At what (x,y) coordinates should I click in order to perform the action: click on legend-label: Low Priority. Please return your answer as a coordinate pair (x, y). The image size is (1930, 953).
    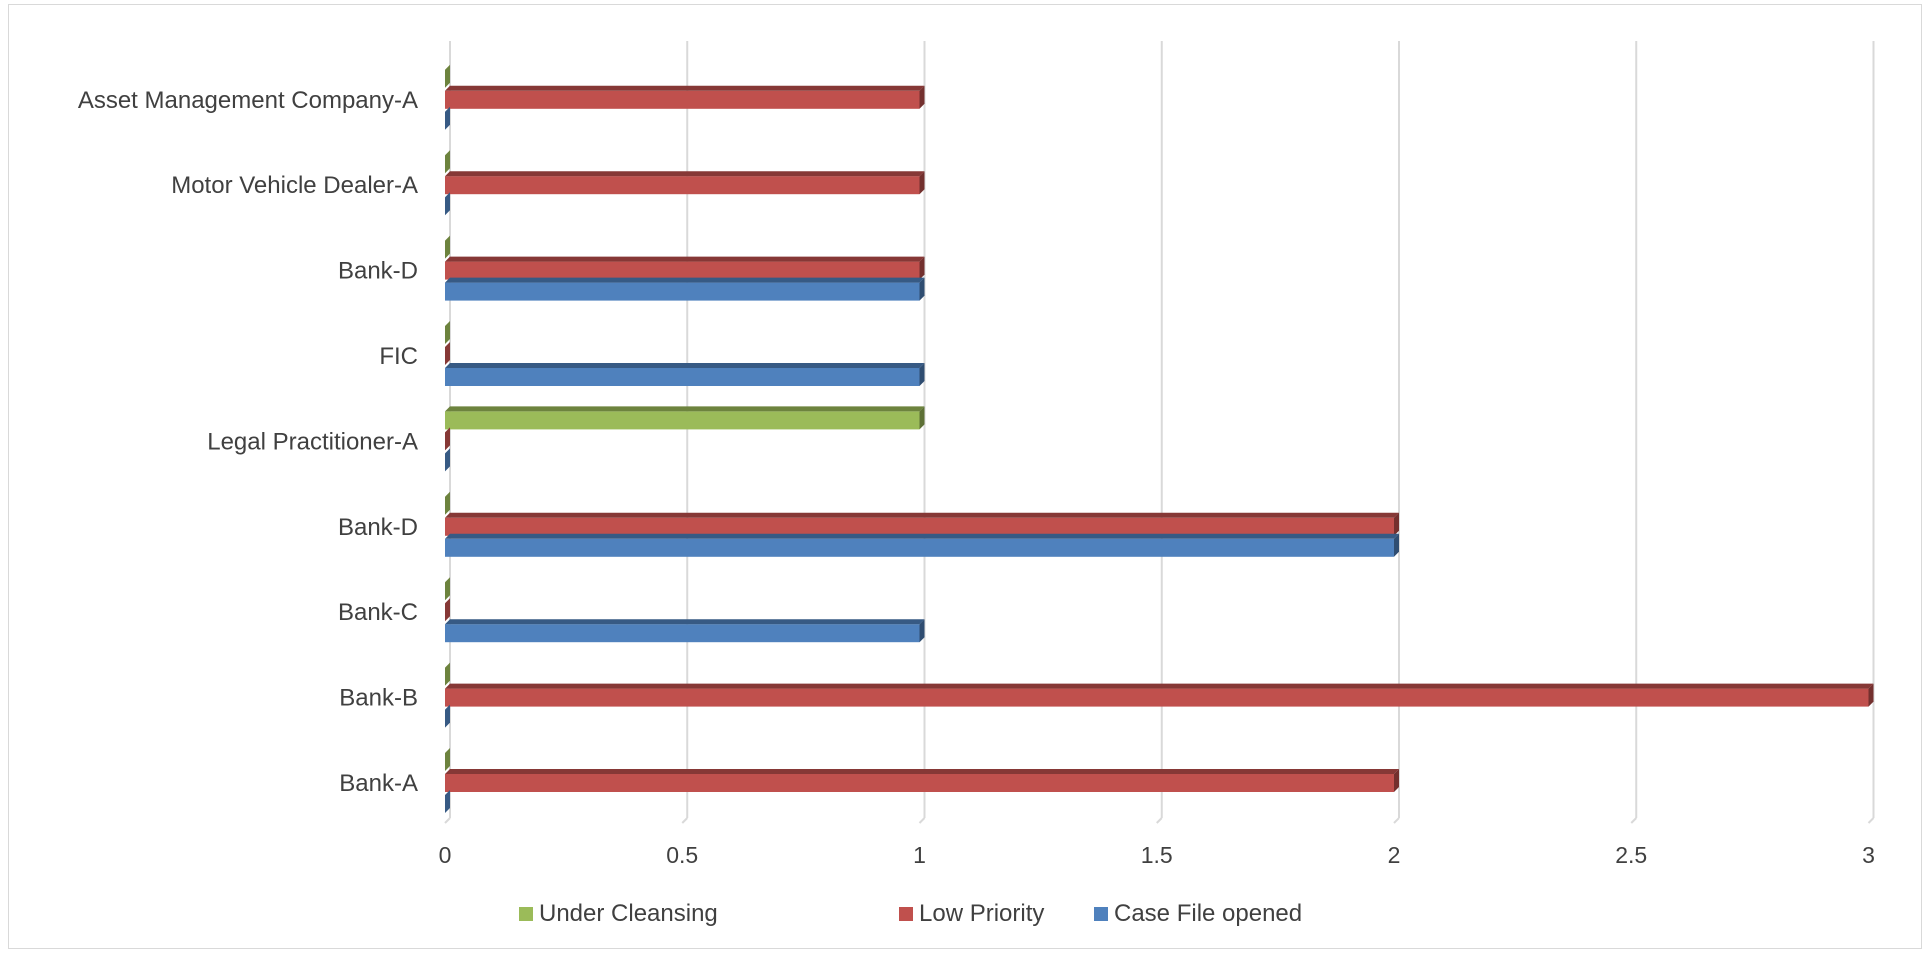
    Looking at the image, I should click on (981, 913).